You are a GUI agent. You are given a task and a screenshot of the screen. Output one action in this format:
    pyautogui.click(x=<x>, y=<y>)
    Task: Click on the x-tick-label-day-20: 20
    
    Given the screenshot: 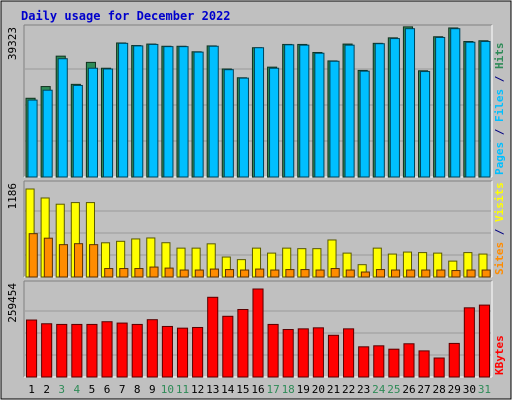 What is the action you would take?
    pyautogui.click(x=318, y=389)
    